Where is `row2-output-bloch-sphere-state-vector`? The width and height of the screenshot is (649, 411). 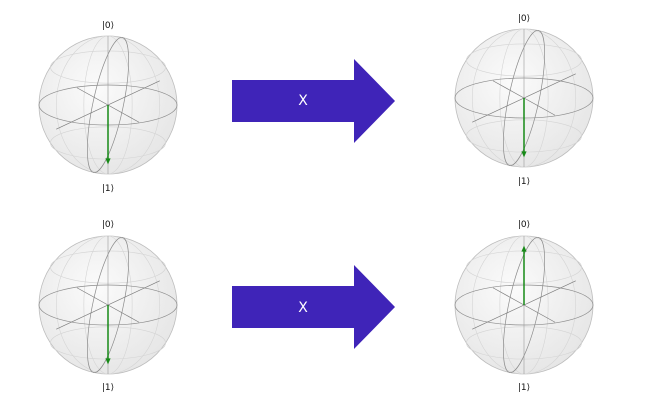
row2-output-bloch-sphere-state-vector is located at coordinates (524, 275).